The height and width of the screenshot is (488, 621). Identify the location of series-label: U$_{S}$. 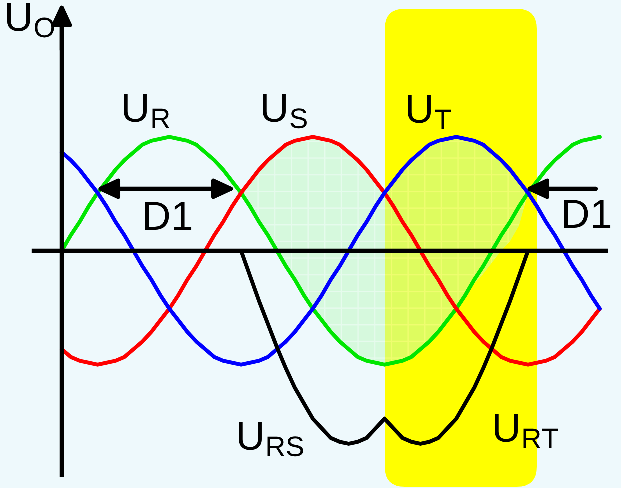
(285, 111).